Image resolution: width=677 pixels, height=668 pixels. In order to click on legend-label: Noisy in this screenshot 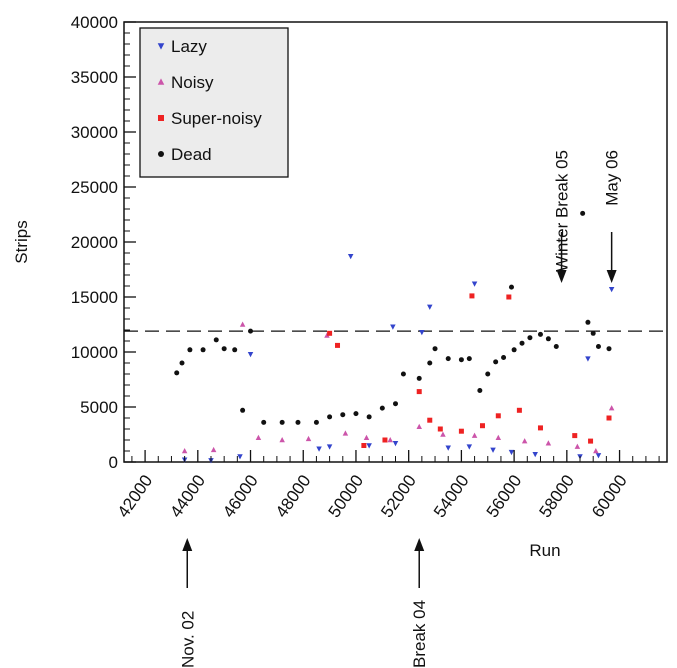, I will do `click(192, 82)`.